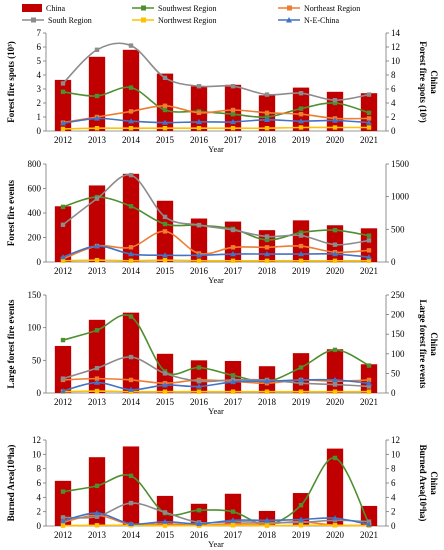 This screenshot has width=444, height=550. What do you see at coordinates (319, 8) in the screenshot?
I see `legend-item-northeast-region: Northeast Region` at bounding box center [319, 8].